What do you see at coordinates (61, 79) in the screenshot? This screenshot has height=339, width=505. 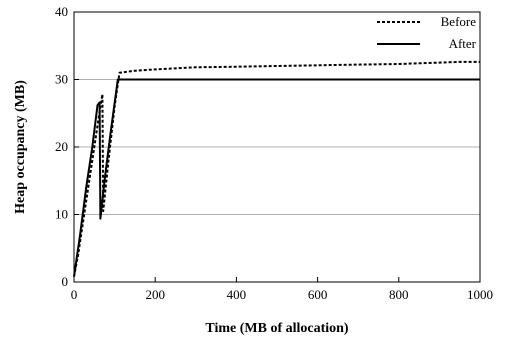 I see `y-tick-label-30: 30` at bounding box center [61, 79].